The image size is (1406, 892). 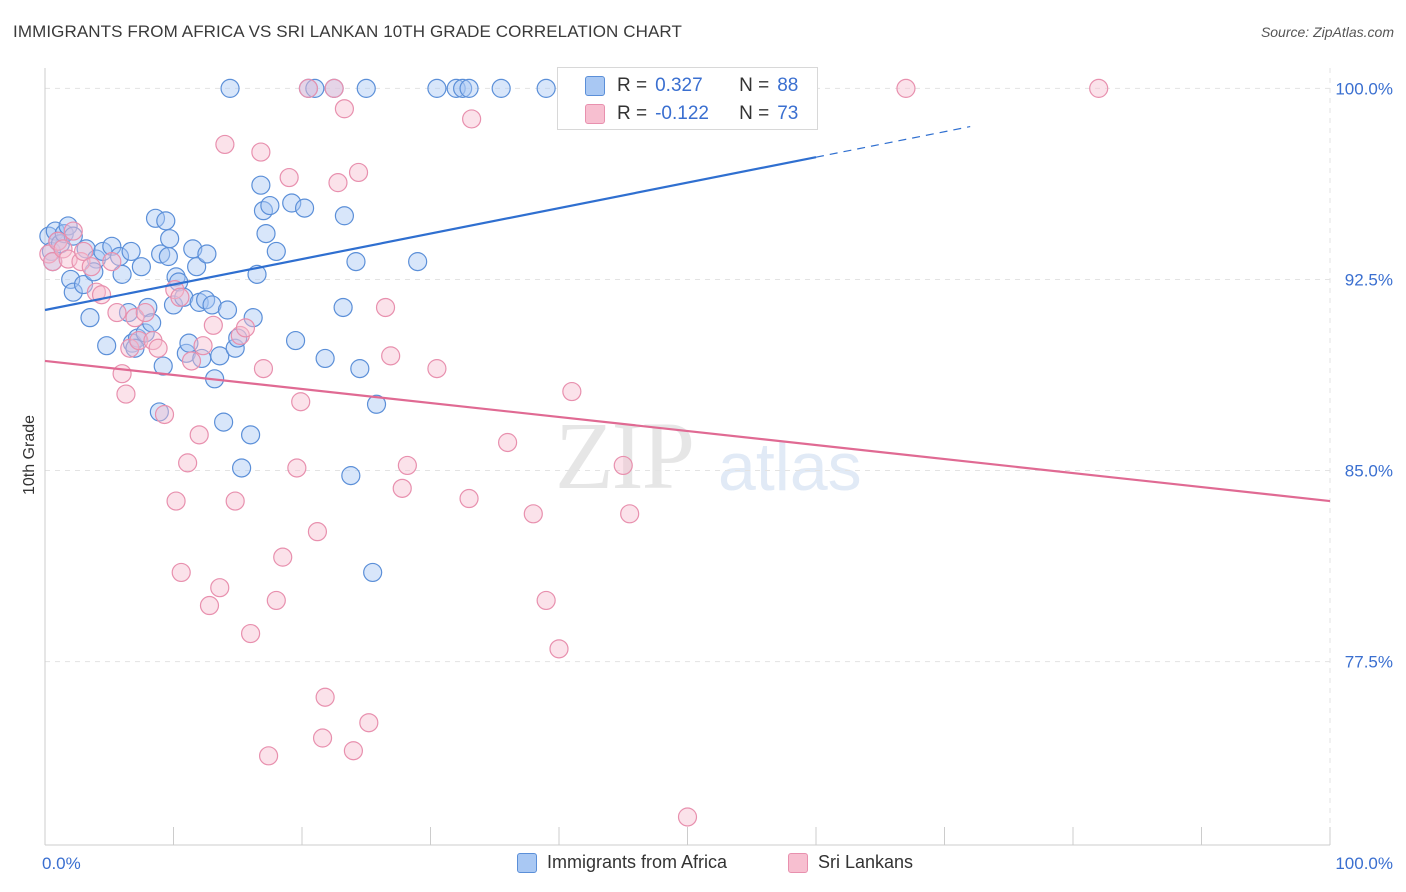 What do you see at coordinates (632, 113) in the screenshot?
I see `lanka-r-label: R =` at bounding box center [632, 113].